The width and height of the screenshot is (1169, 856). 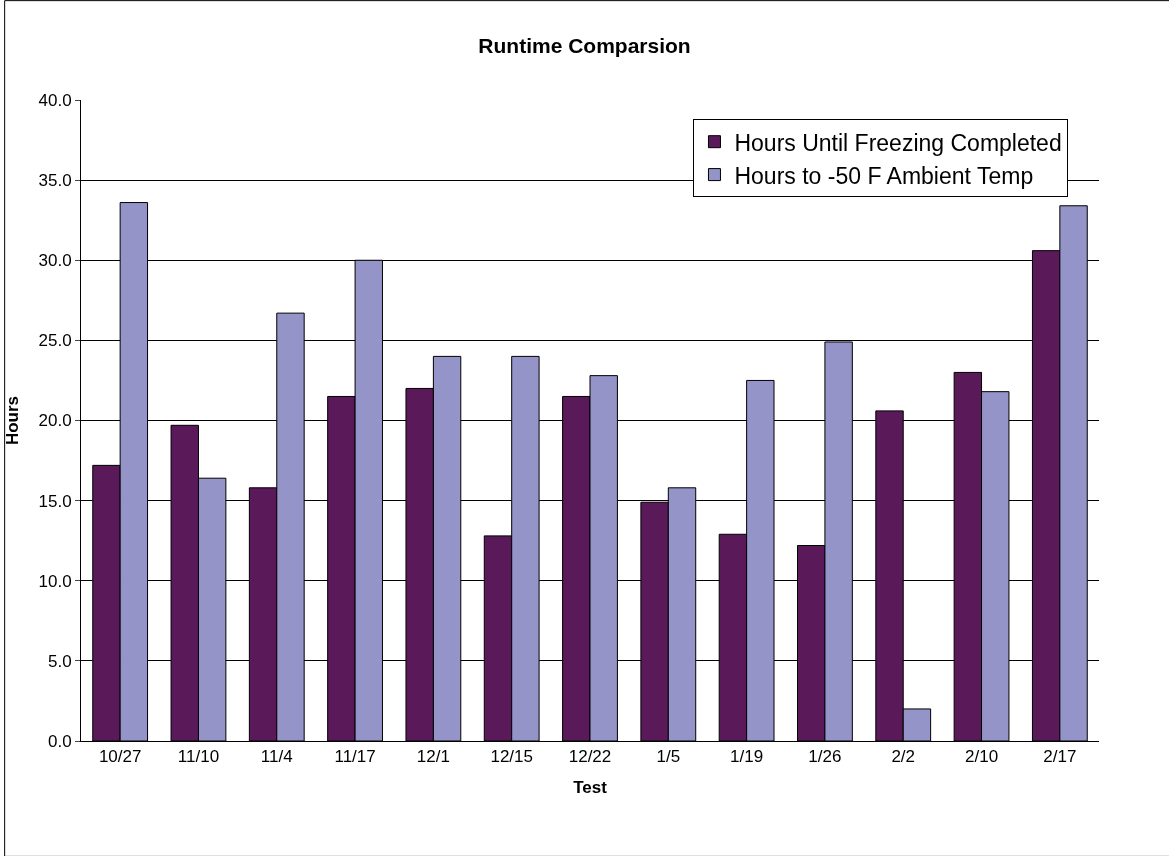 What do you see at coordinates (355, 757) in the screenshot?
I see `x-tick-label: 11/17` at bounding box center [355, 757].